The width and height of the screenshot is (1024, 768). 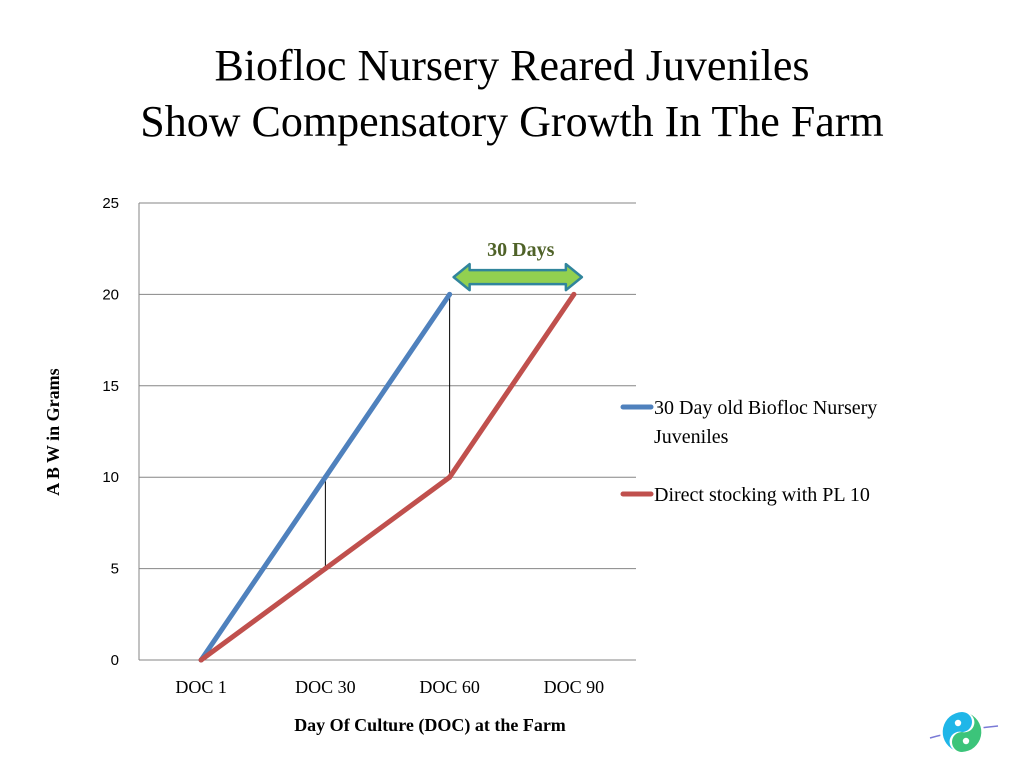 What do you see at coordinates (115, 569) in the screenshot?
I see `y-tick-label: 5` at bounding box center [115, 569].